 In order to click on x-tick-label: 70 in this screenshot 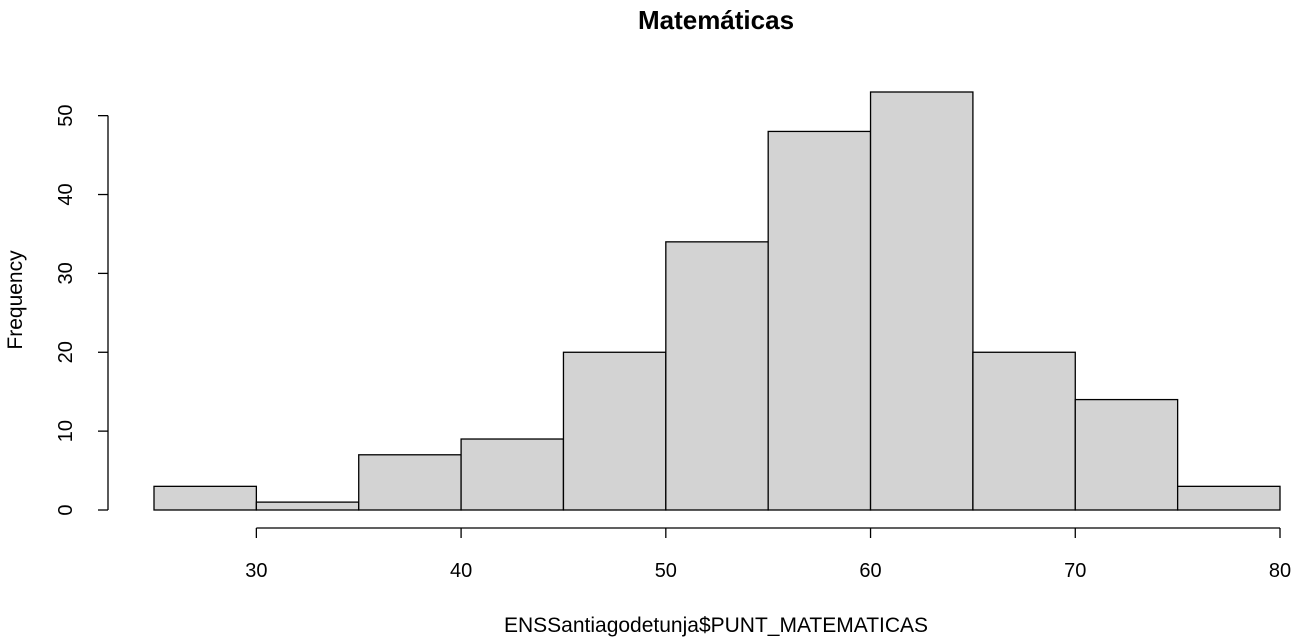, I will do `click(1075, 571)`.